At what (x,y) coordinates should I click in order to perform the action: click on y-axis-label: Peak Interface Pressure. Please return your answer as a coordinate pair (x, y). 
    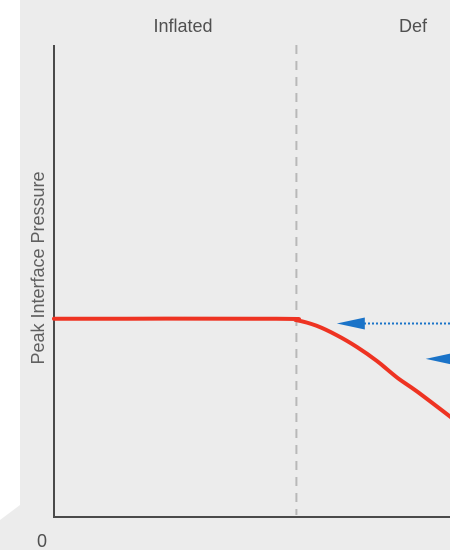
    Looking at the image, I should click on (38, 267).